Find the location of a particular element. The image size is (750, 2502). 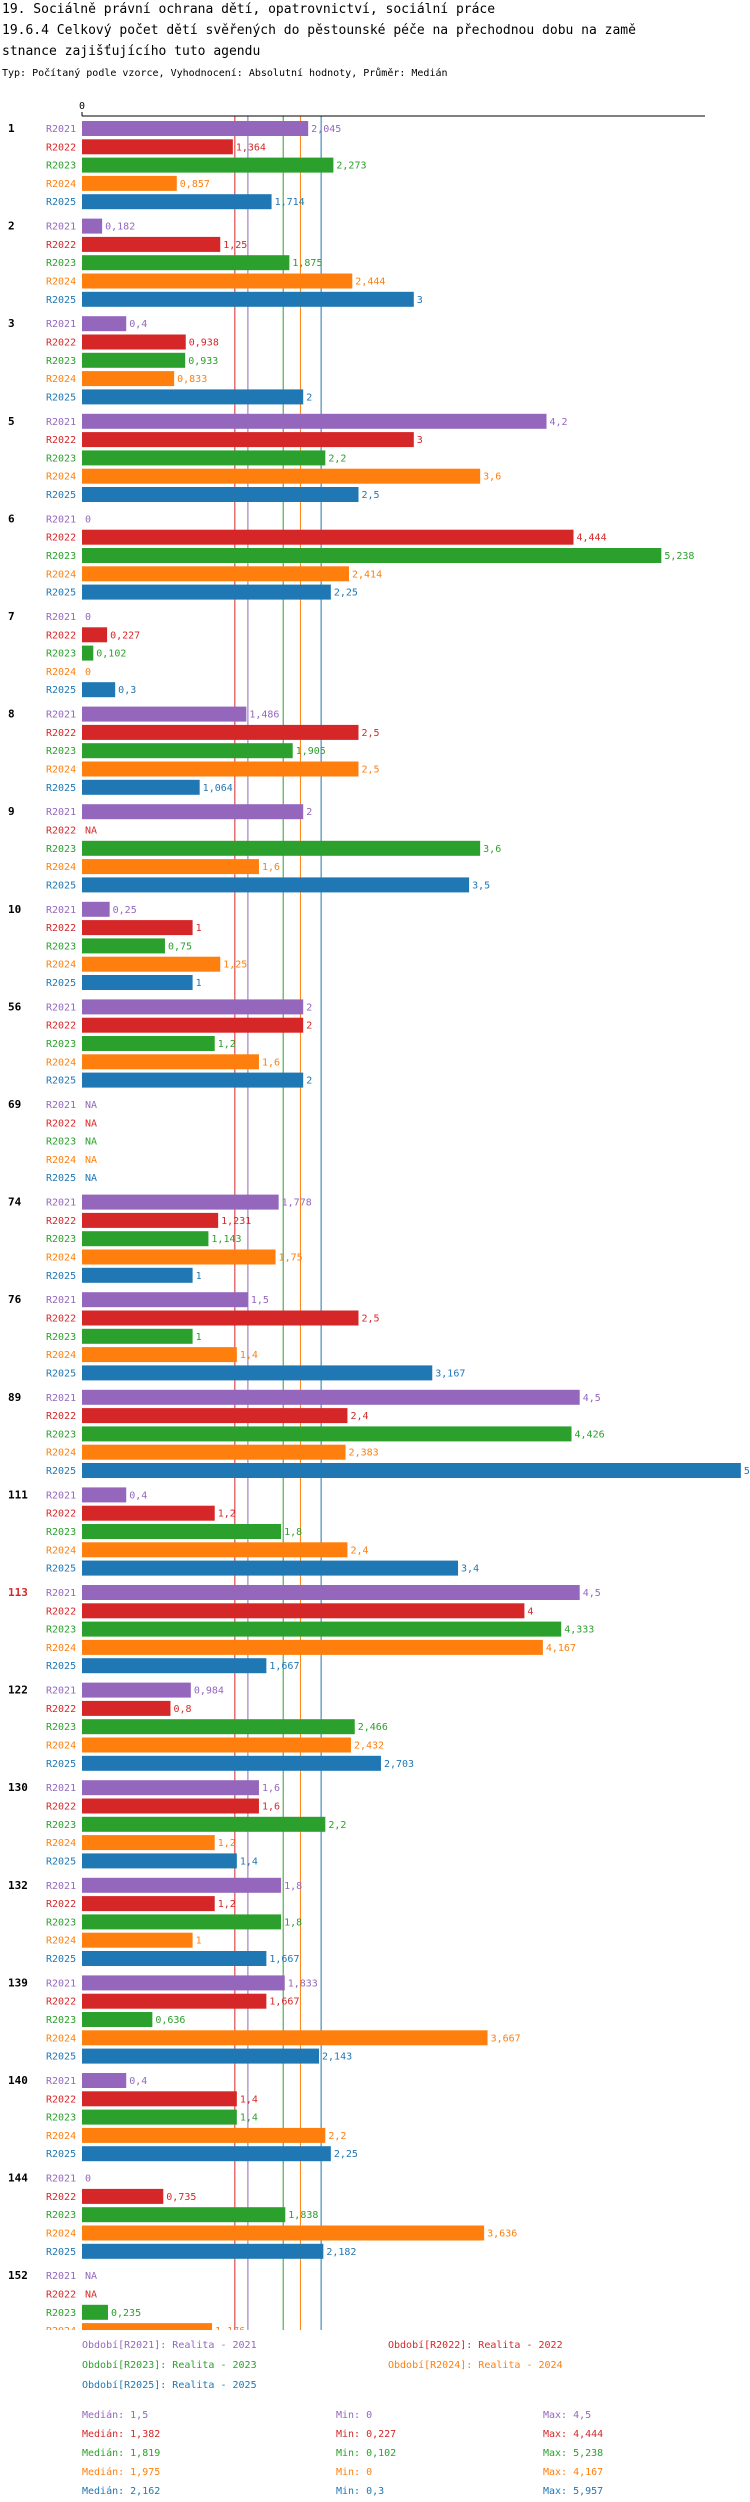

value-label-1-r2024: 0,857 is located at coordinates (195, 184).